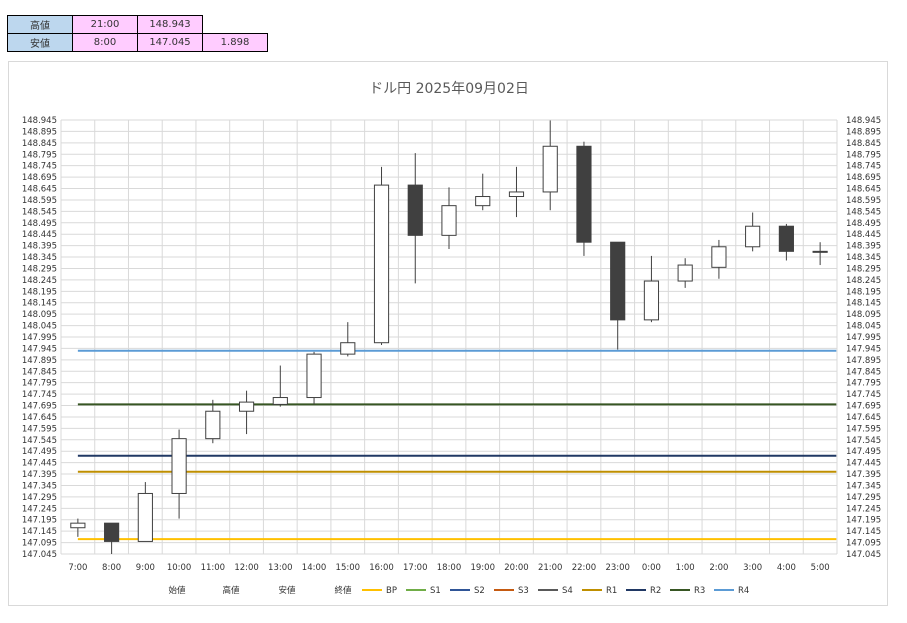 Image resolution: width=907 pixels, height=623 pixels. I want to click on y-tick-label-left: 148.445, so click(39, 235).